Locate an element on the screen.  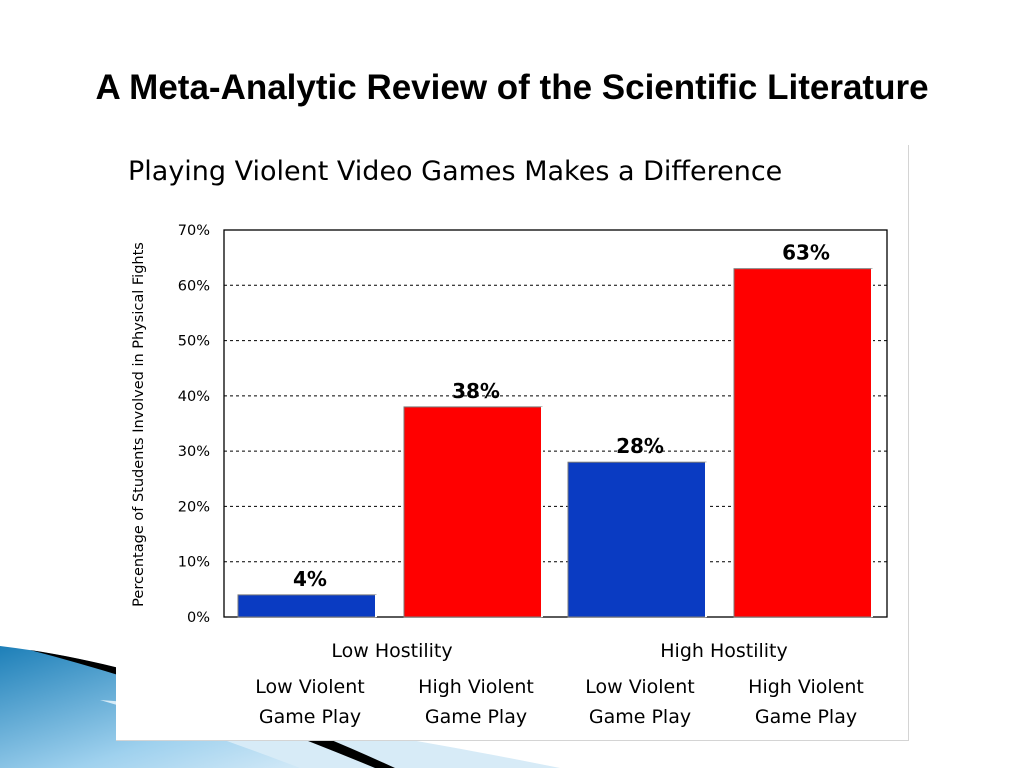
bar-value-label: 63% is located at coordinates (806, 253).